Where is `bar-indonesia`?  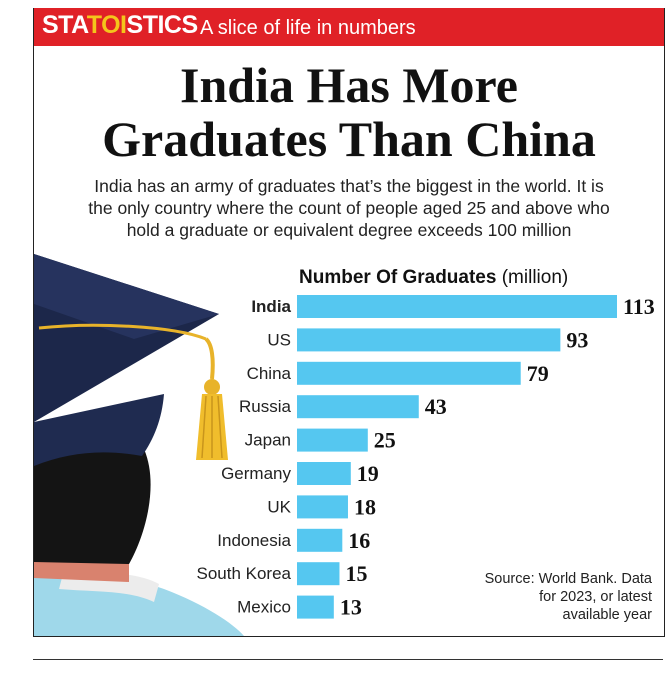 bar-indonesia is located at coordinates (320, 540).